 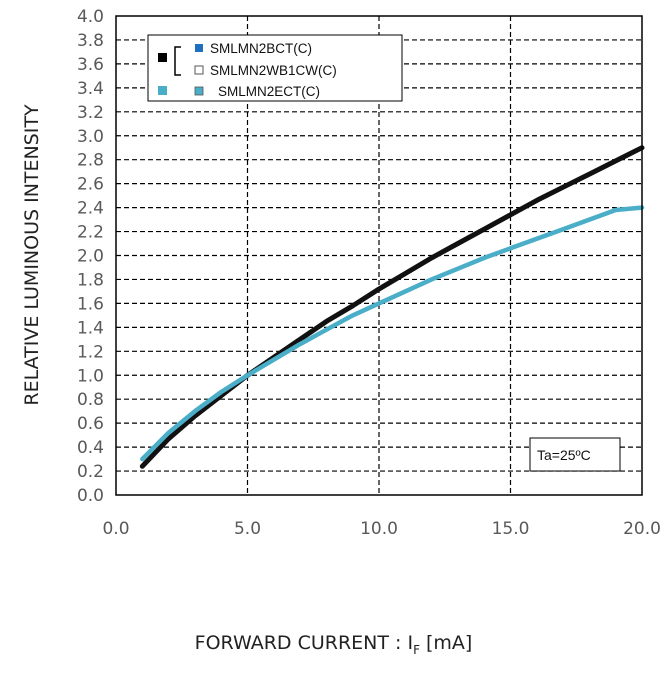 I want to click on x-tick-label: 15.0, so click(x=511, y=529).